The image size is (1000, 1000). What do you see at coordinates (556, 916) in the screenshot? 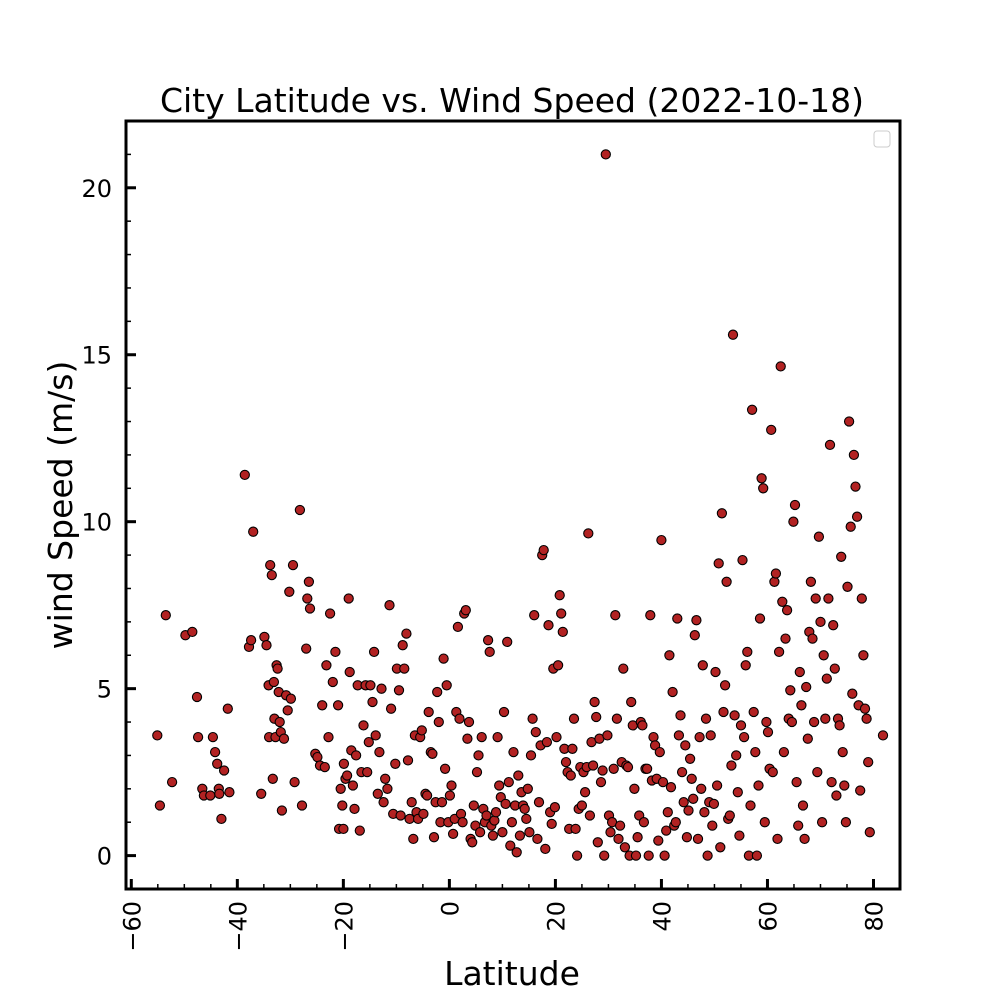
I see `x-tick-label: 20` at bounding box center [556, 916].